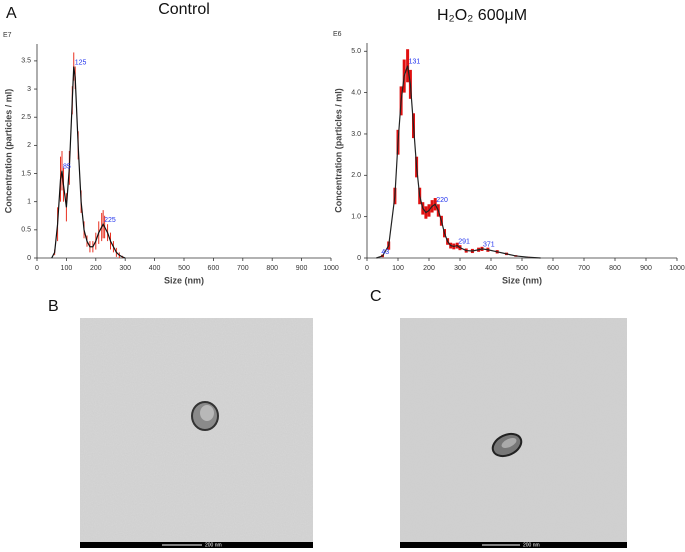 Image resolution: width=685 pixels, height=552 pixels. What do you see at coordinates (376, 296) in the screenshot?
I see `panel-label: C` at bounding box center [376, 296].